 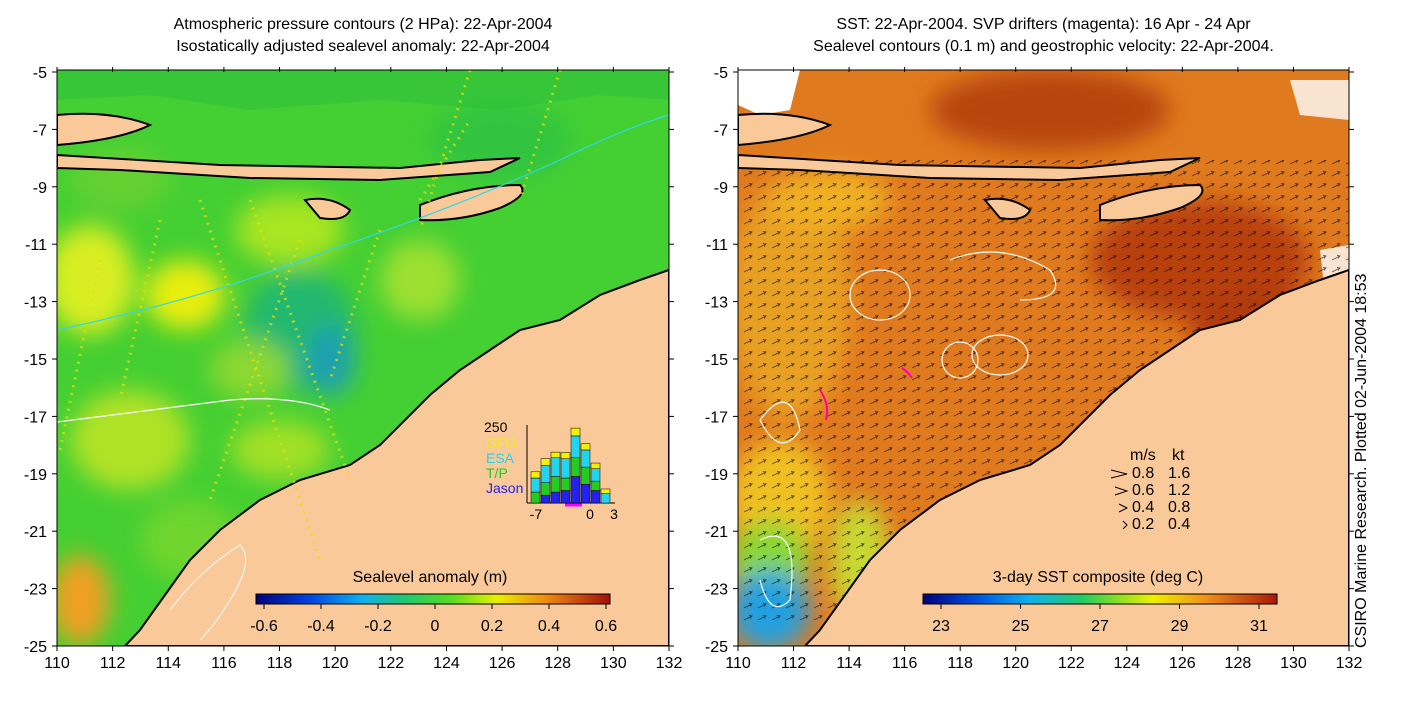 What do you see at coordinates (390, 663) in the screenshot?
I see `lon-tick-label: 122` at bounding box center [390, 663].